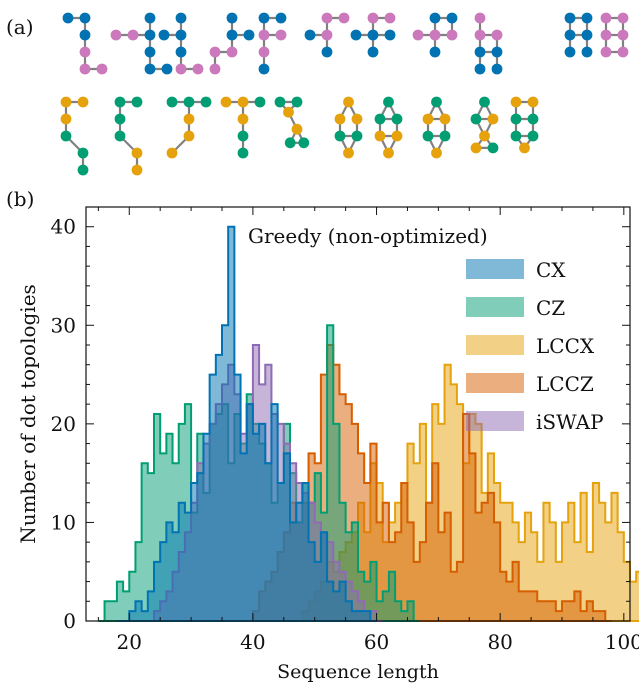  What do you see at coordinates (63, 424) in the screenshot?
I see `y-tick-label: 20` at bounding box center [63, 424].